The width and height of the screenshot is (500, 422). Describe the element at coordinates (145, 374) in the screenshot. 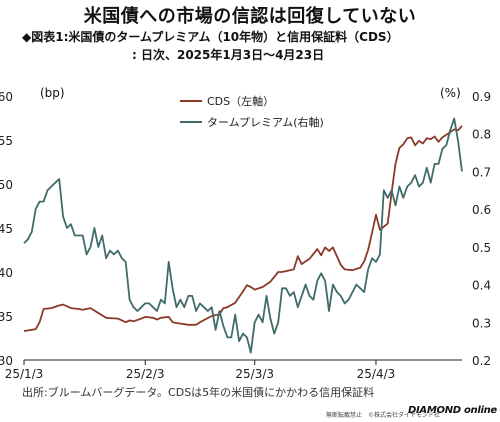

I see `x-tick-label: 25/2/3` at that location.